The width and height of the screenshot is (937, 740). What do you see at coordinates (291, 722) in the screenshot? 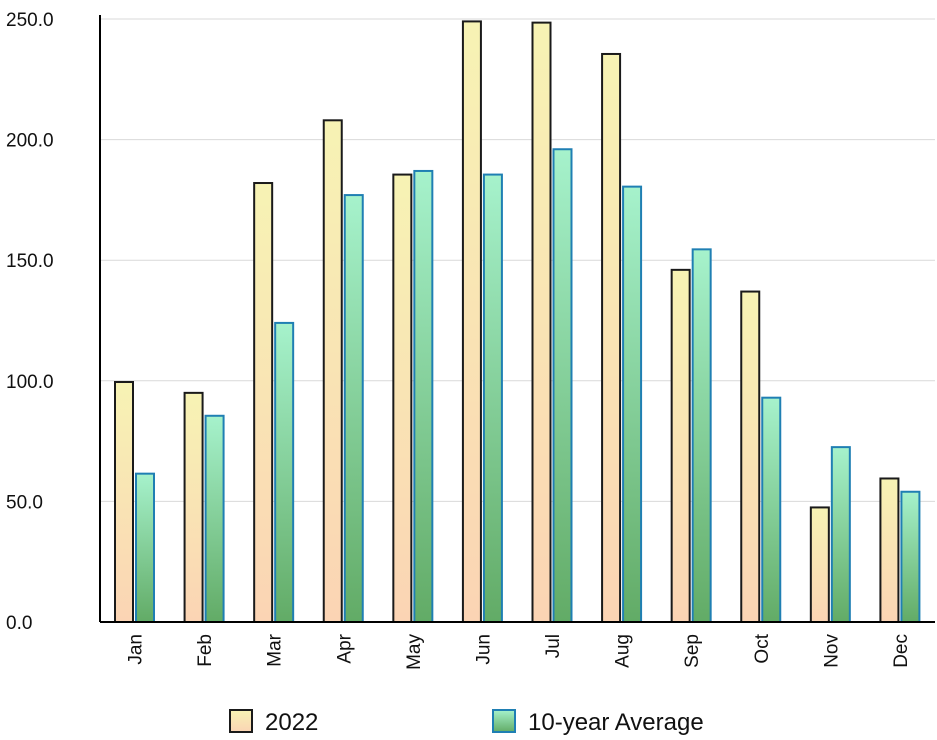
I see `legend-label: 2022` at bounding box center [291, 722].